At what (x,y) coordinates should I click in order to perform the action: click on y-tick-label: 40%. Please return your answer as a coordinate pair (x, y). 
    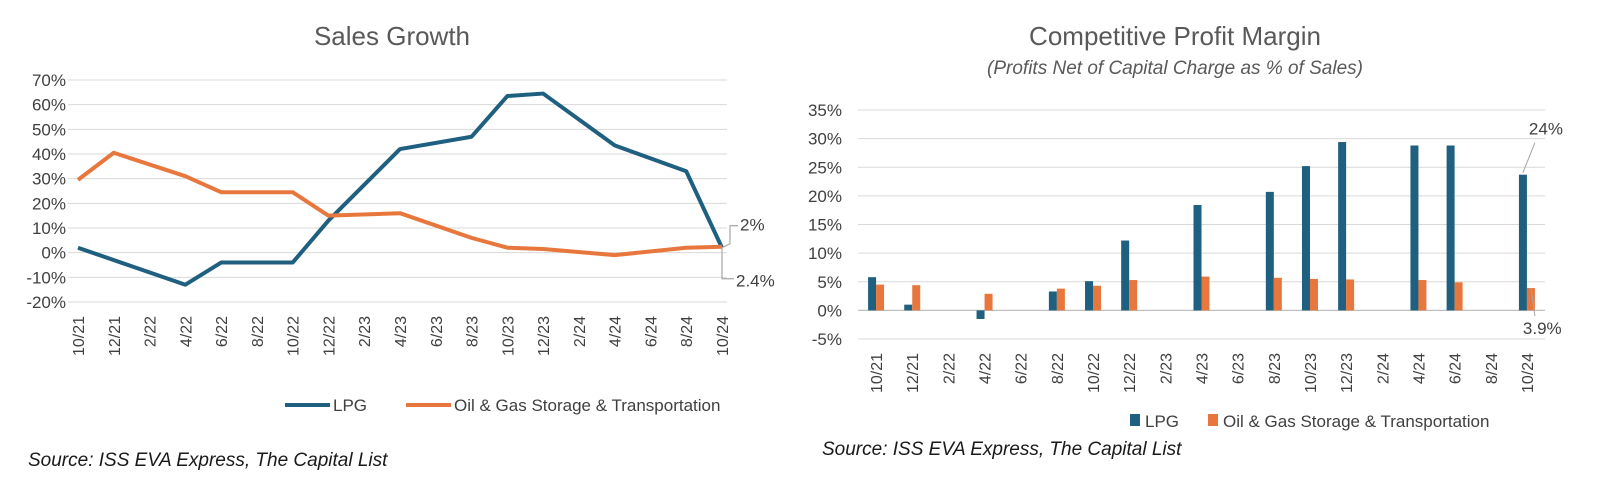
    Looking at the image, I should click on (49, 154).